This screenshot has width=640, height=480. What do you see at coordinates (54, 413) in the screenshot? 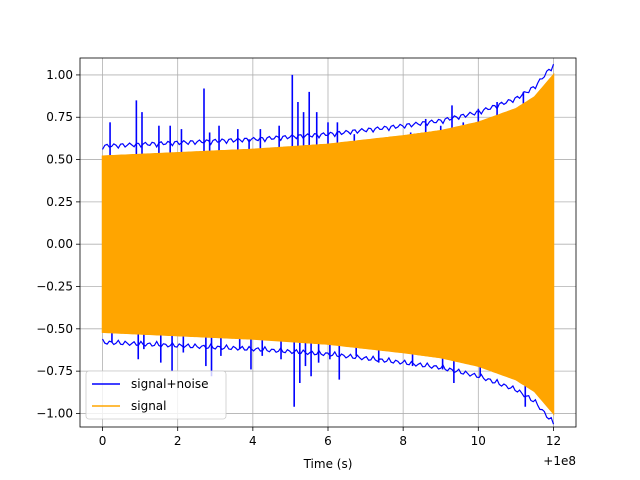
I see `y-tick-label: −1.00` at bounding box center [54, 413].